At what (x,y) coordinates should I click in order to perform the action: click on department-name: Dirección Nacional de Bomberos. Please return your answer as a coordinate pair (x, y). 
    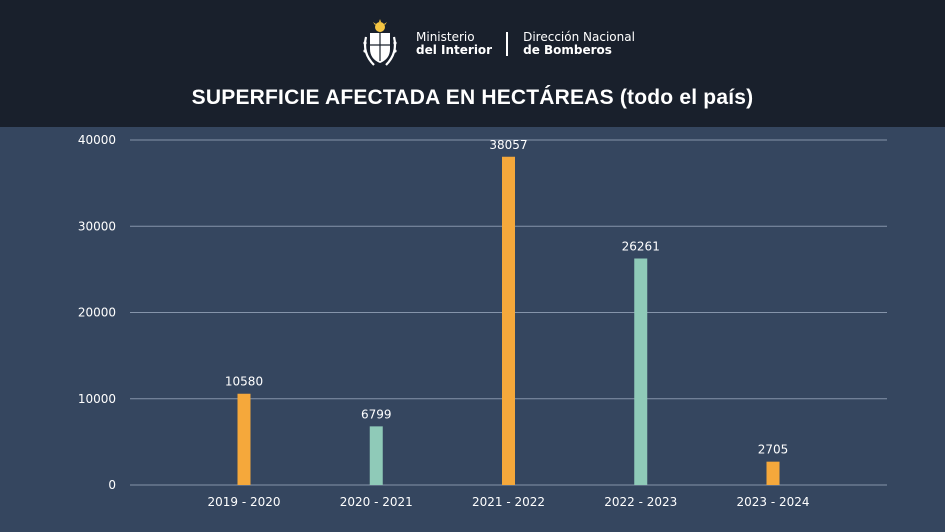
    Looking at the image, I should click on (579, 44).